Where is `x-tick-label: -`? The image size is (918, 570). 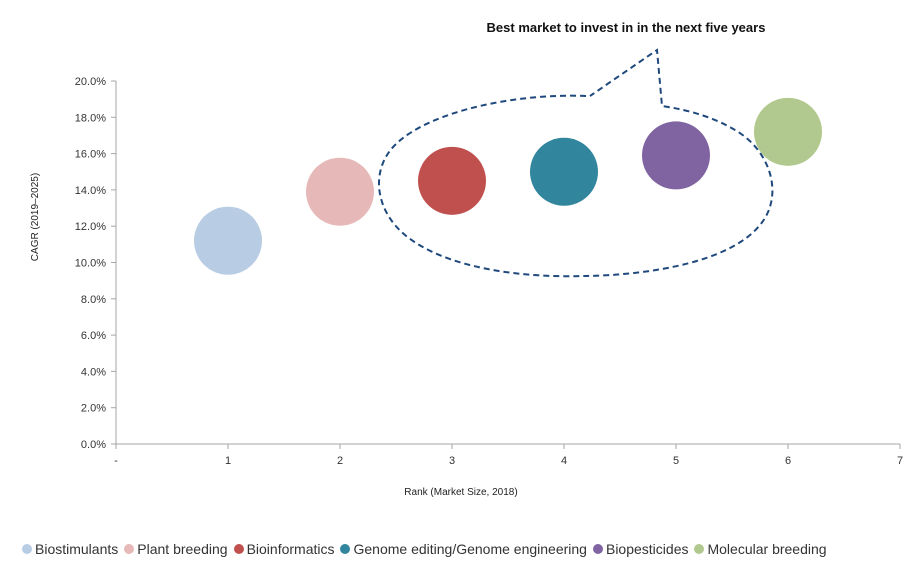
x-tick-label: - is located at coordinates (116, 461).